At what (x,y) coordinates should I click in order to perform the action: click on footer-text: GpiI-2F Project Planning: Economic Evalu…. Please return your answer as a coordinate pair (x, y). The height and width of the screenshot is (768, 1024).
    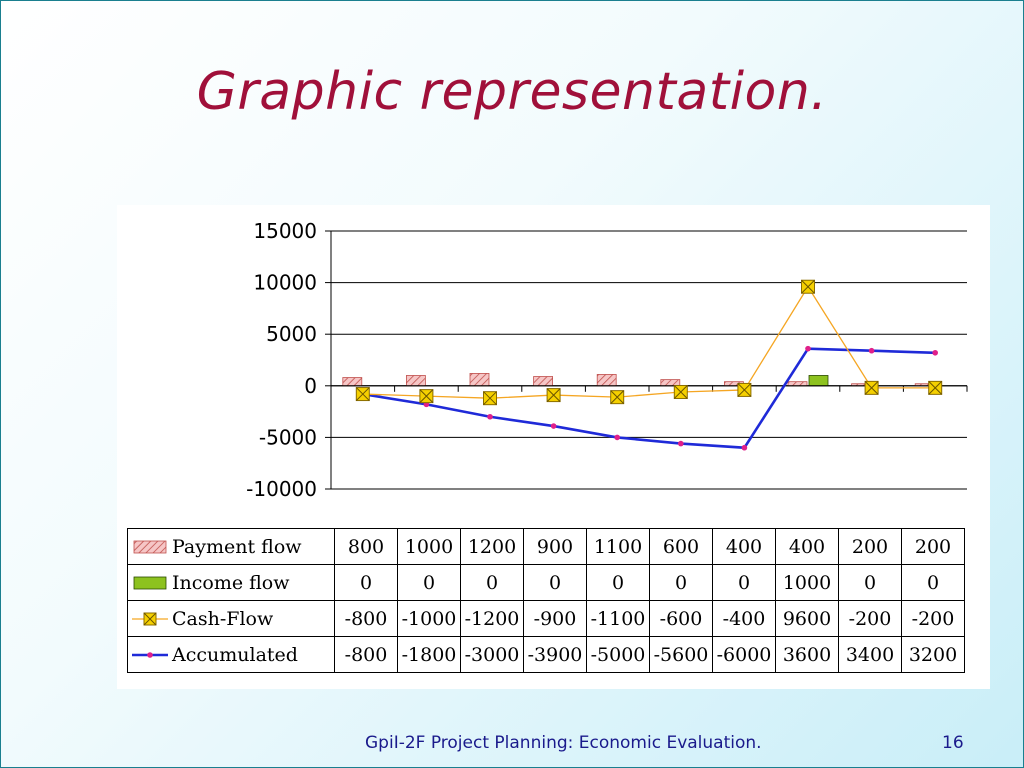
    Looking at the image, I should click on (563, 743).